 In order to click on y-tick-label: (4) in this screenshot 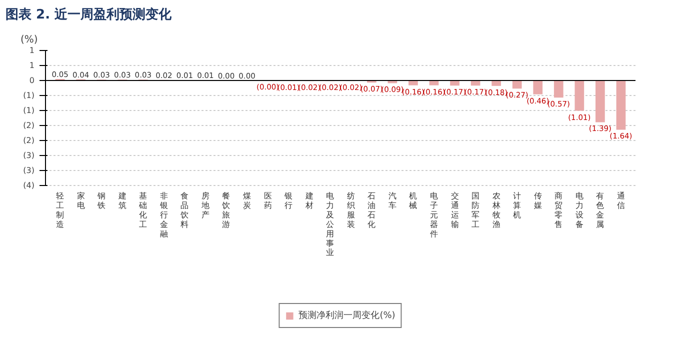, I will do `click(29, 185)`.